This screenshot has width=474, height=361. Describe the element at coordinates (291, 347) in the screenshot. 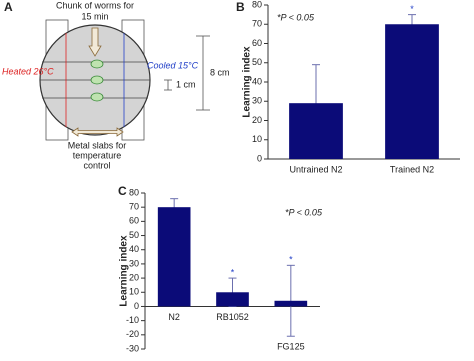

I see `x-tick-label: FG125` at that location.